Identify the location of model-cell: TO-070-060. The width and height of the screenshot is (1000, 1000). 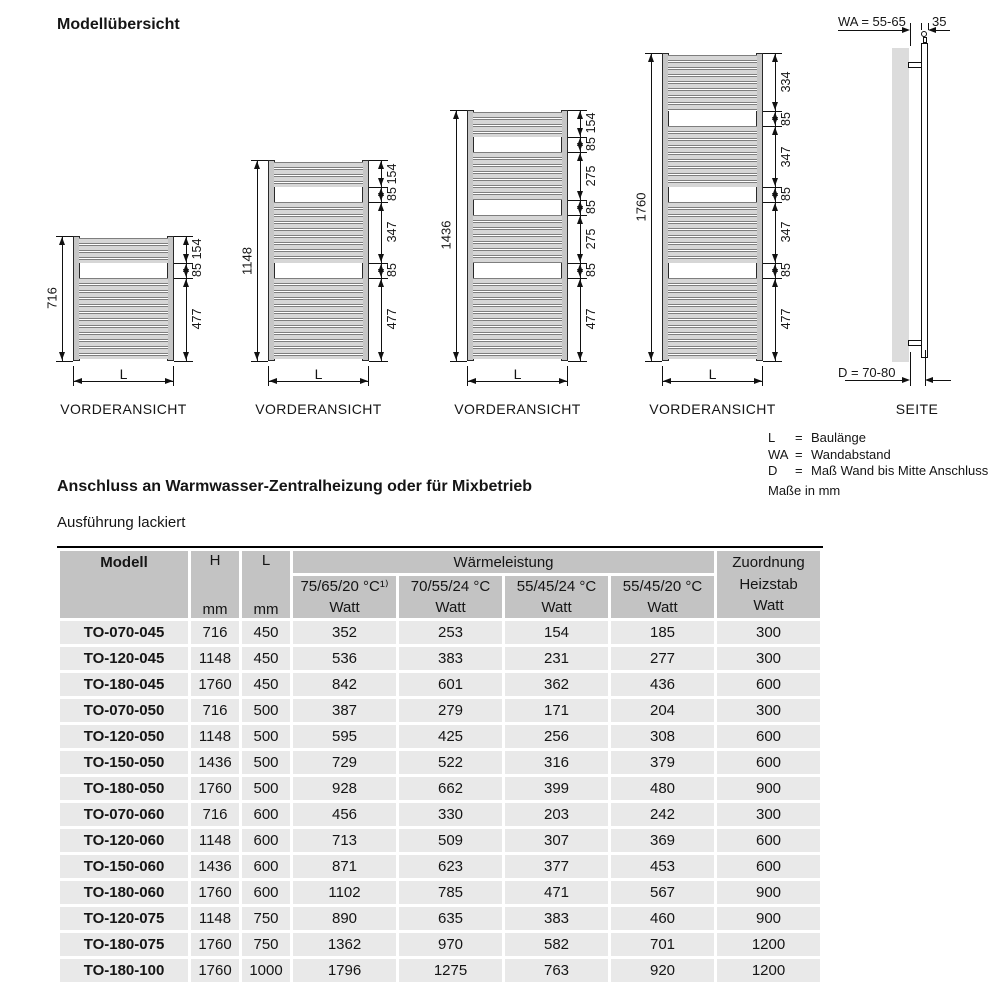
(124, 814).